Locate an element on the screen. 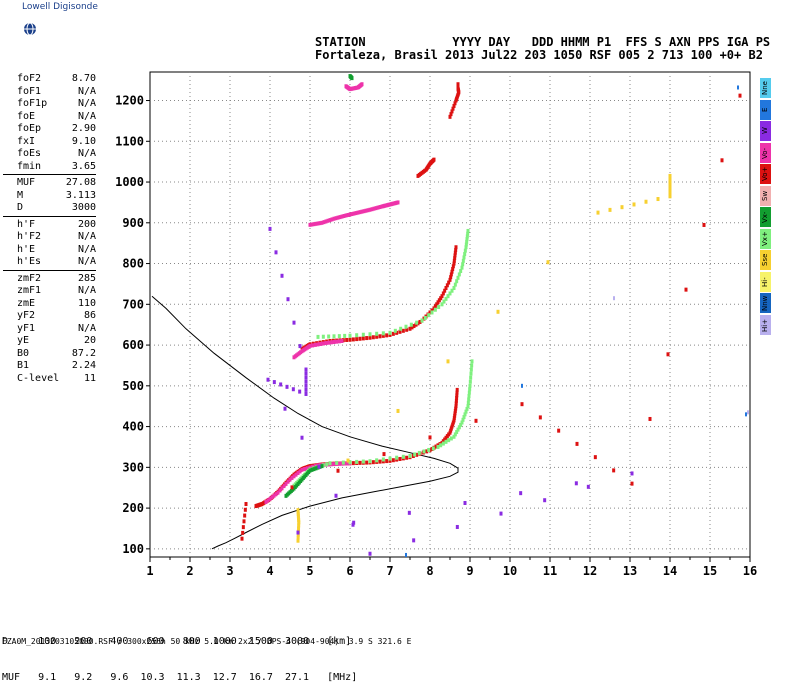  param-value: 2.24 is located at coordinates (83, 365).